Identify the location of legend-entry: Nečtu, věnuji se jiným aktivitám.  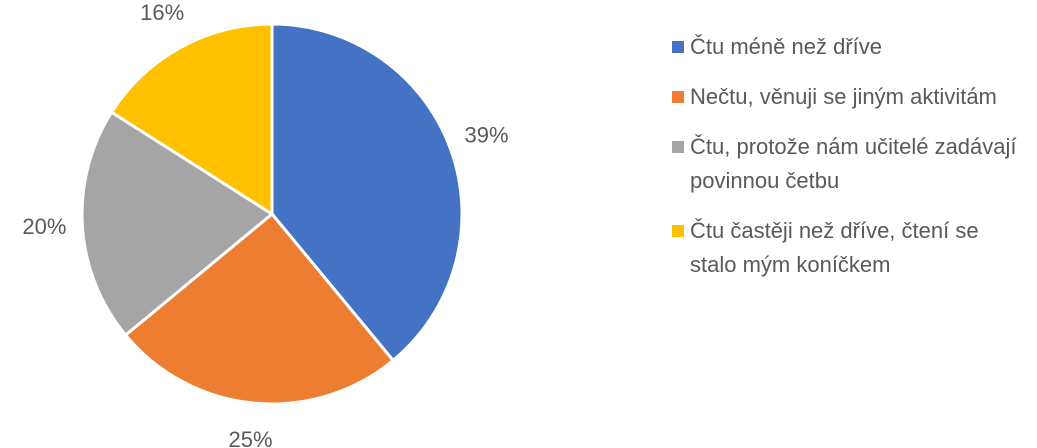
(849, 97).